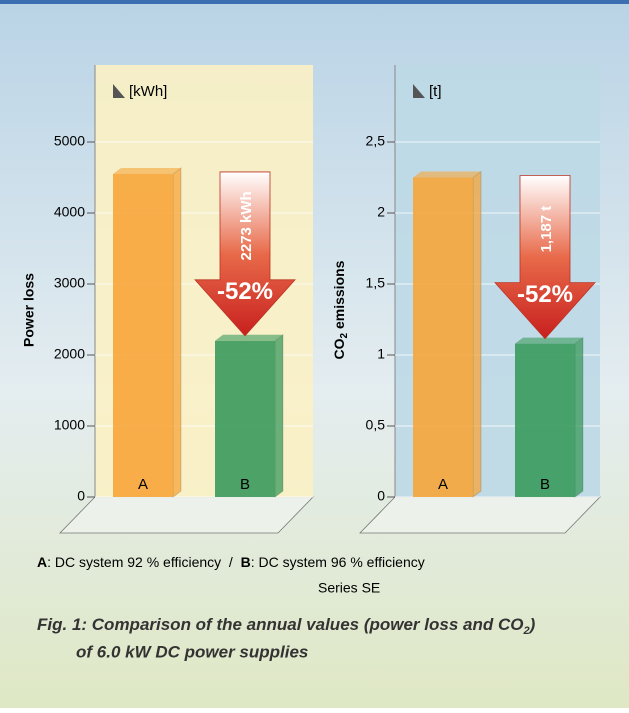 This screenshot has width=629, height=713. What do you see at coordinates (376, 425) in the screenshot?
I see `y-tick-label: 0,5` at bounding box center [376, 425].